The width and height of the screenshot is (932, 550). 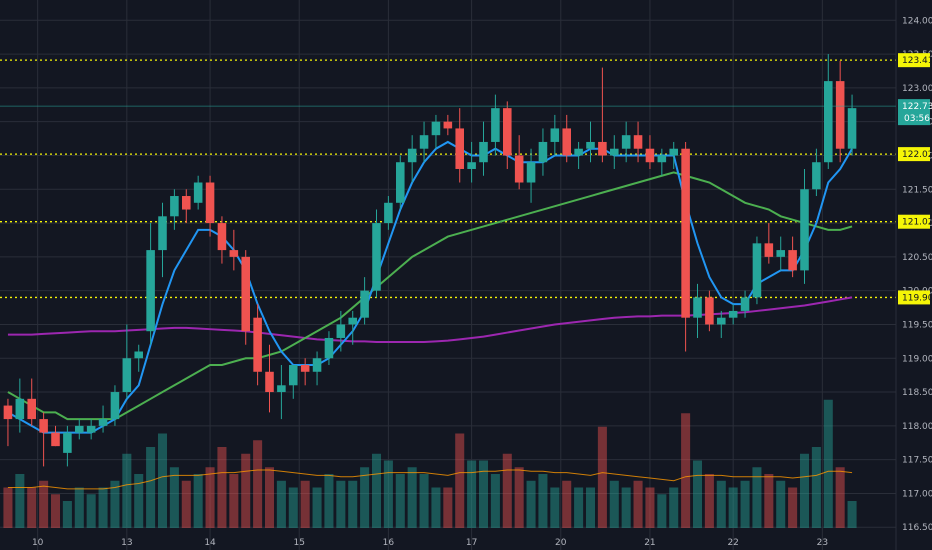 I want to click on price-tick-label: 116.50, so click(x=917, y=528).